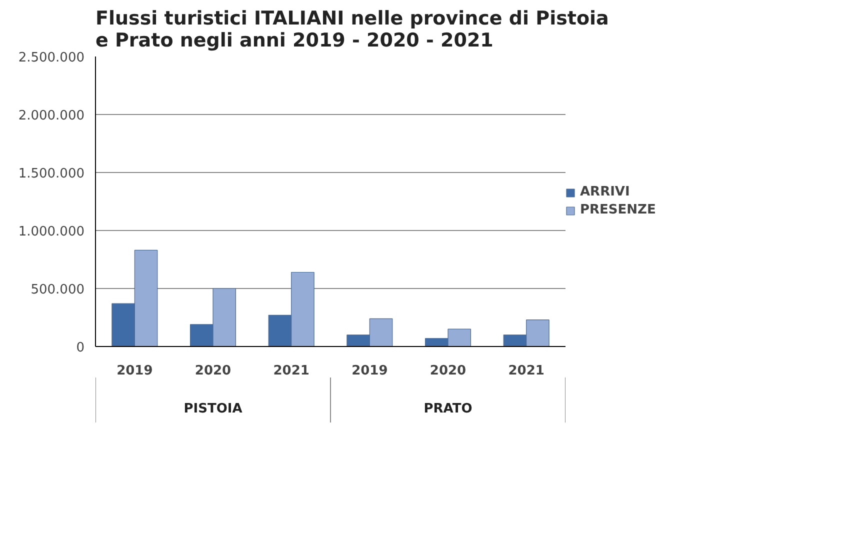  Describe the element at coordinates (51, 174) in the screenshot. I see `y-tick-label: 1.500.000` at that location.